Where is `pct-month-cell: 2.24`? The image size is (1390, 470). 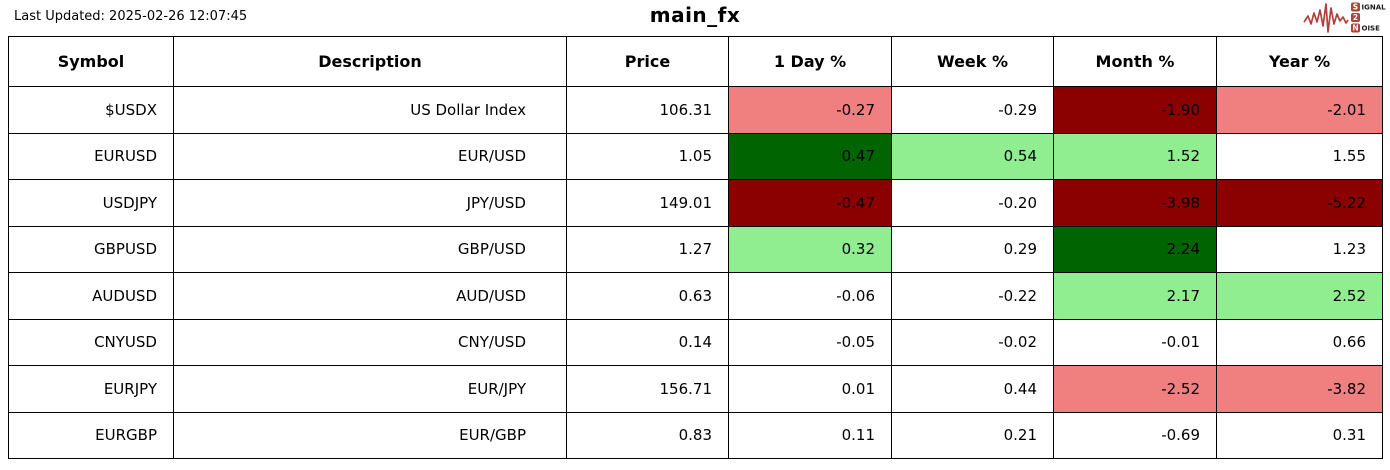
pct-month-cell: 2.24 is located at coordinates (1135, 249).